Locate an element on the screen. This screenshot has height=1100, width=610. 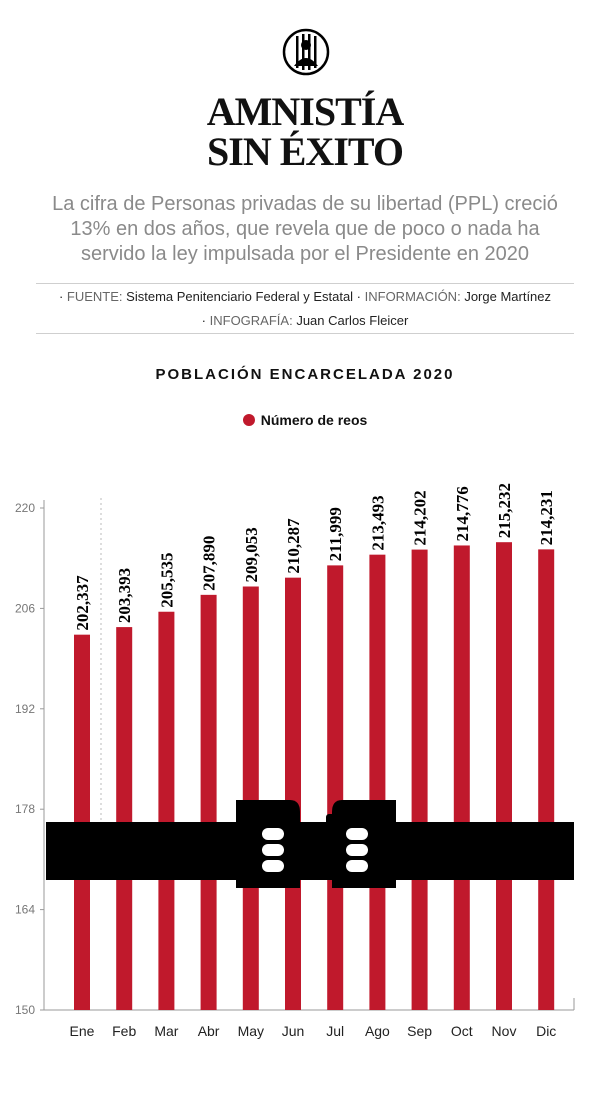
divider-bottom is located at coordinates (305, 333).